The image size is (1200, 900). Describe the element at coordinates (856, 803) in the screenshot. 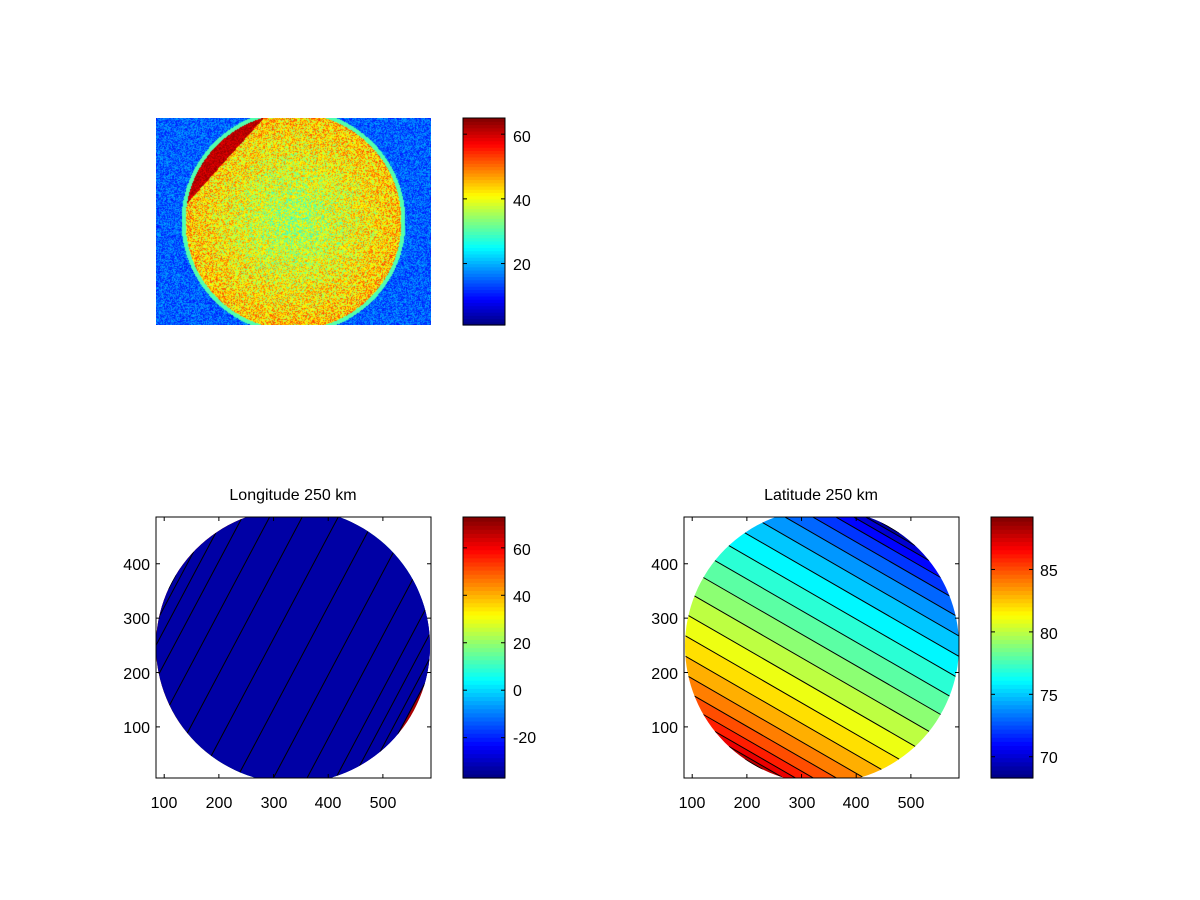

I see `x-tick-label: 400` at that location.